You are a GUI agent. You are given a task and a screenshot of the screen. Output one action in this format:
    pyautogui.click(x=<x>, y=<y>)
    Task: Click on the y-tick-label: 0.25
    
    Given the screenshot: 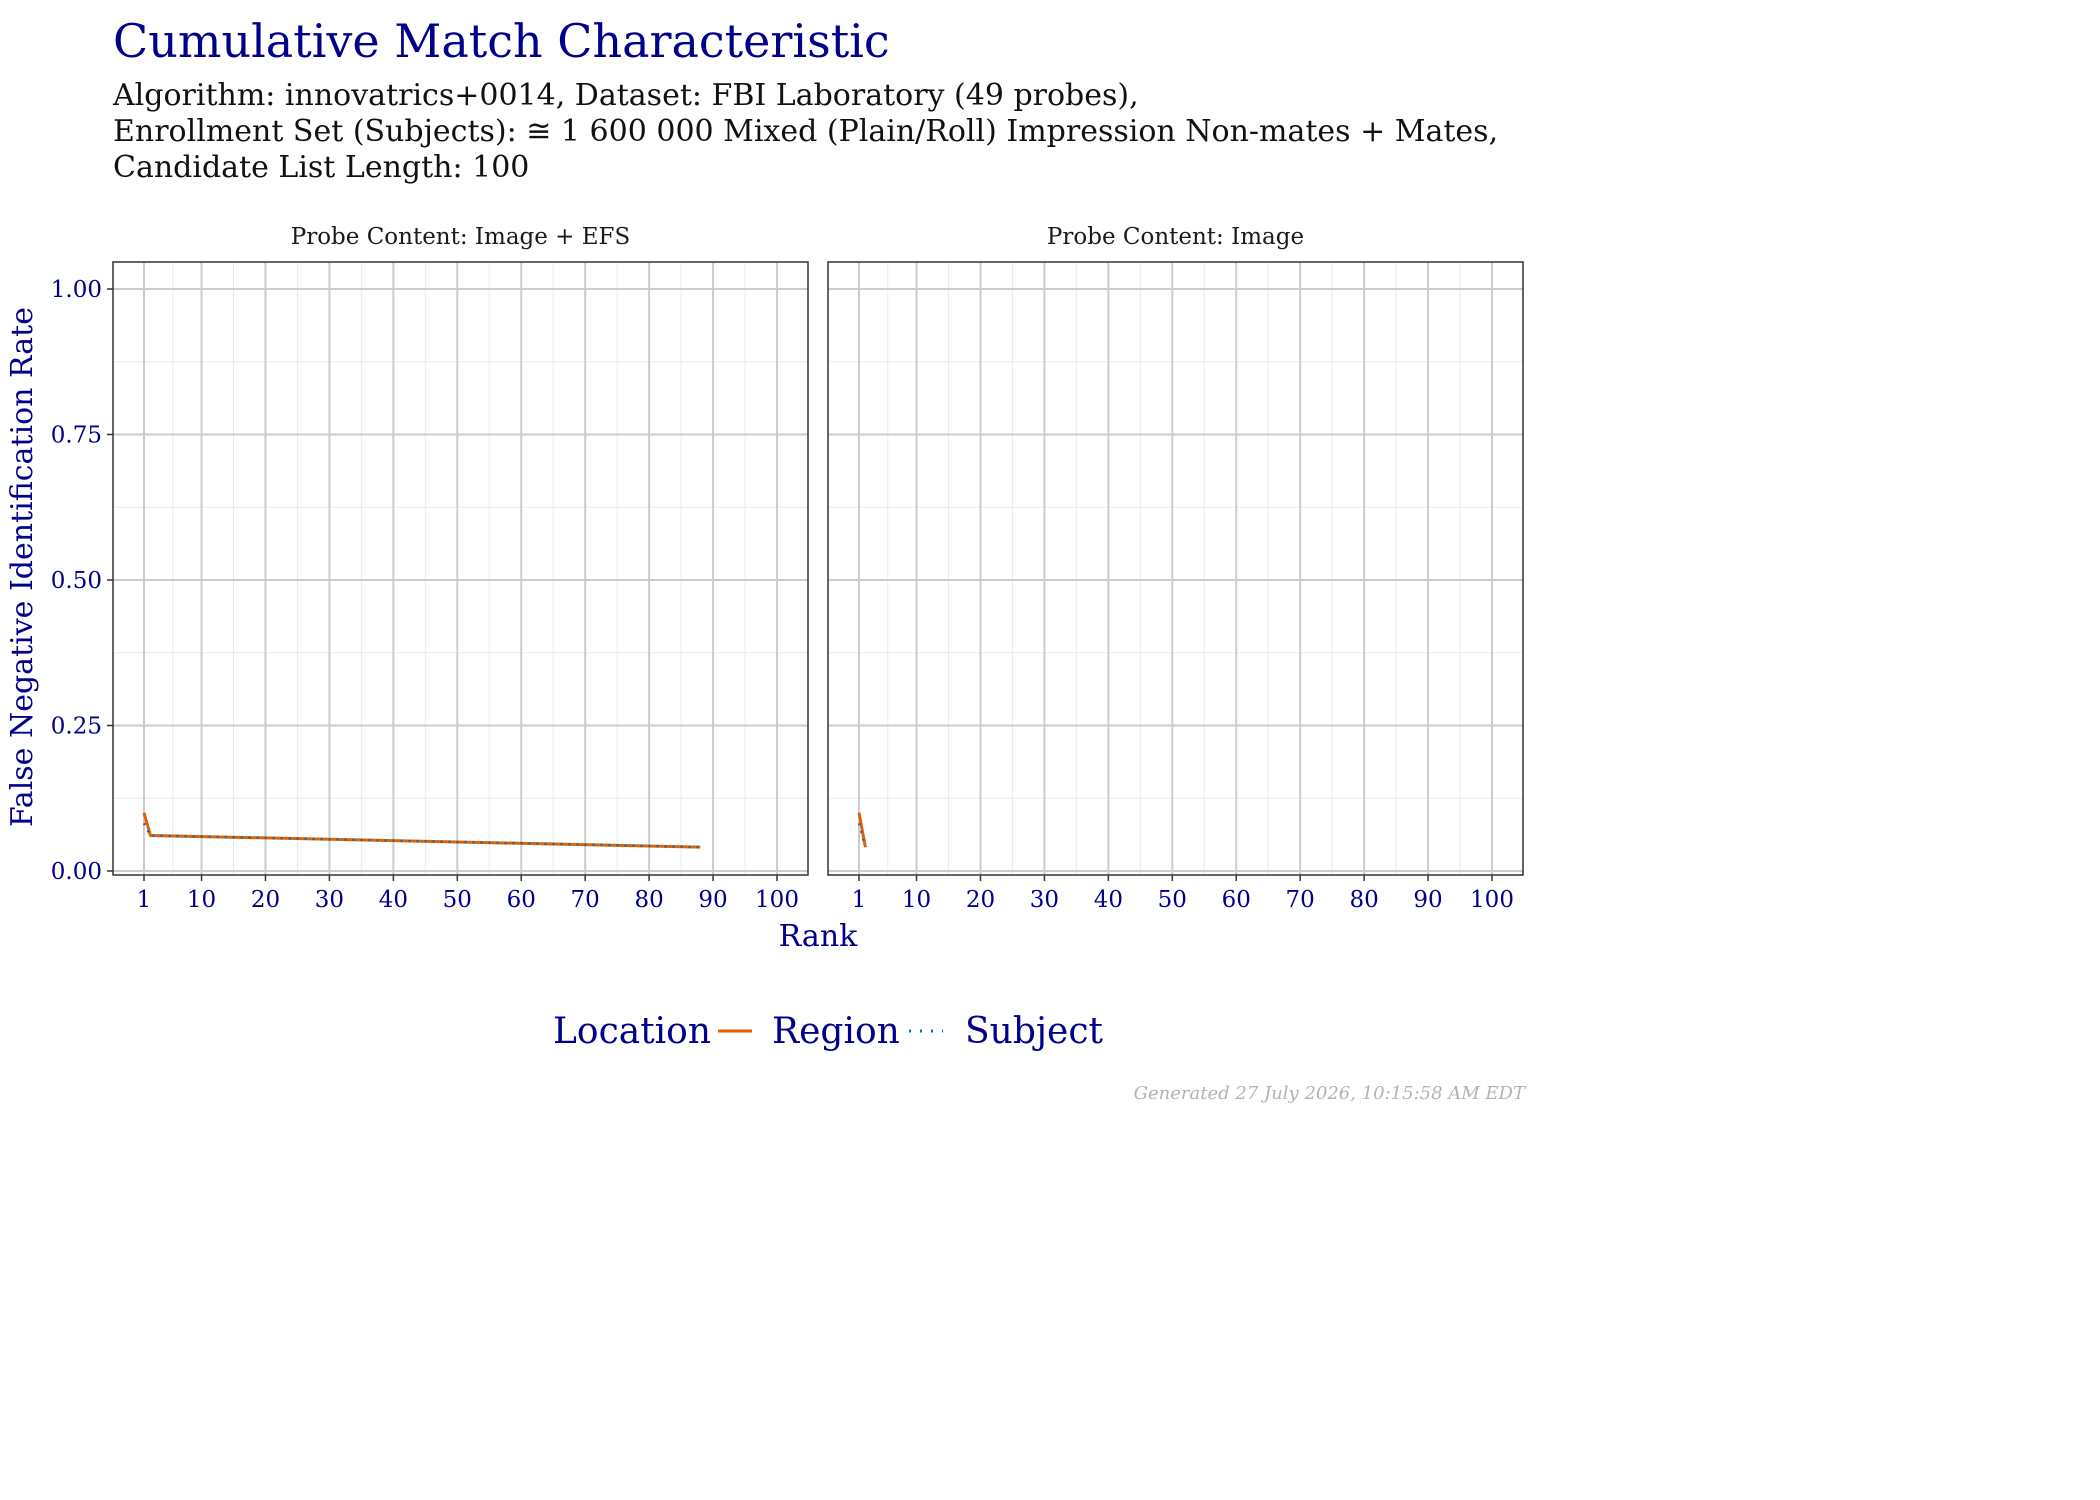 What is the action you would take?
    pyautogui.click(x=76, y=727)
    